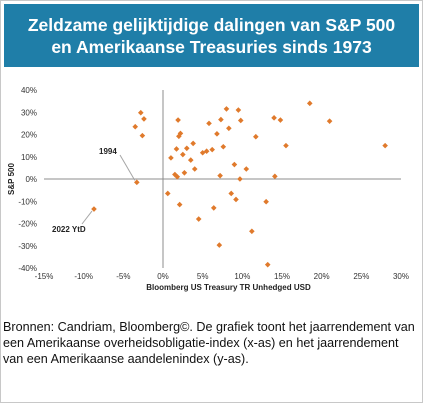  Describe the element at coordinates (29, 157) in the screenshot. I see `y-tick-label: 10%` at that location.